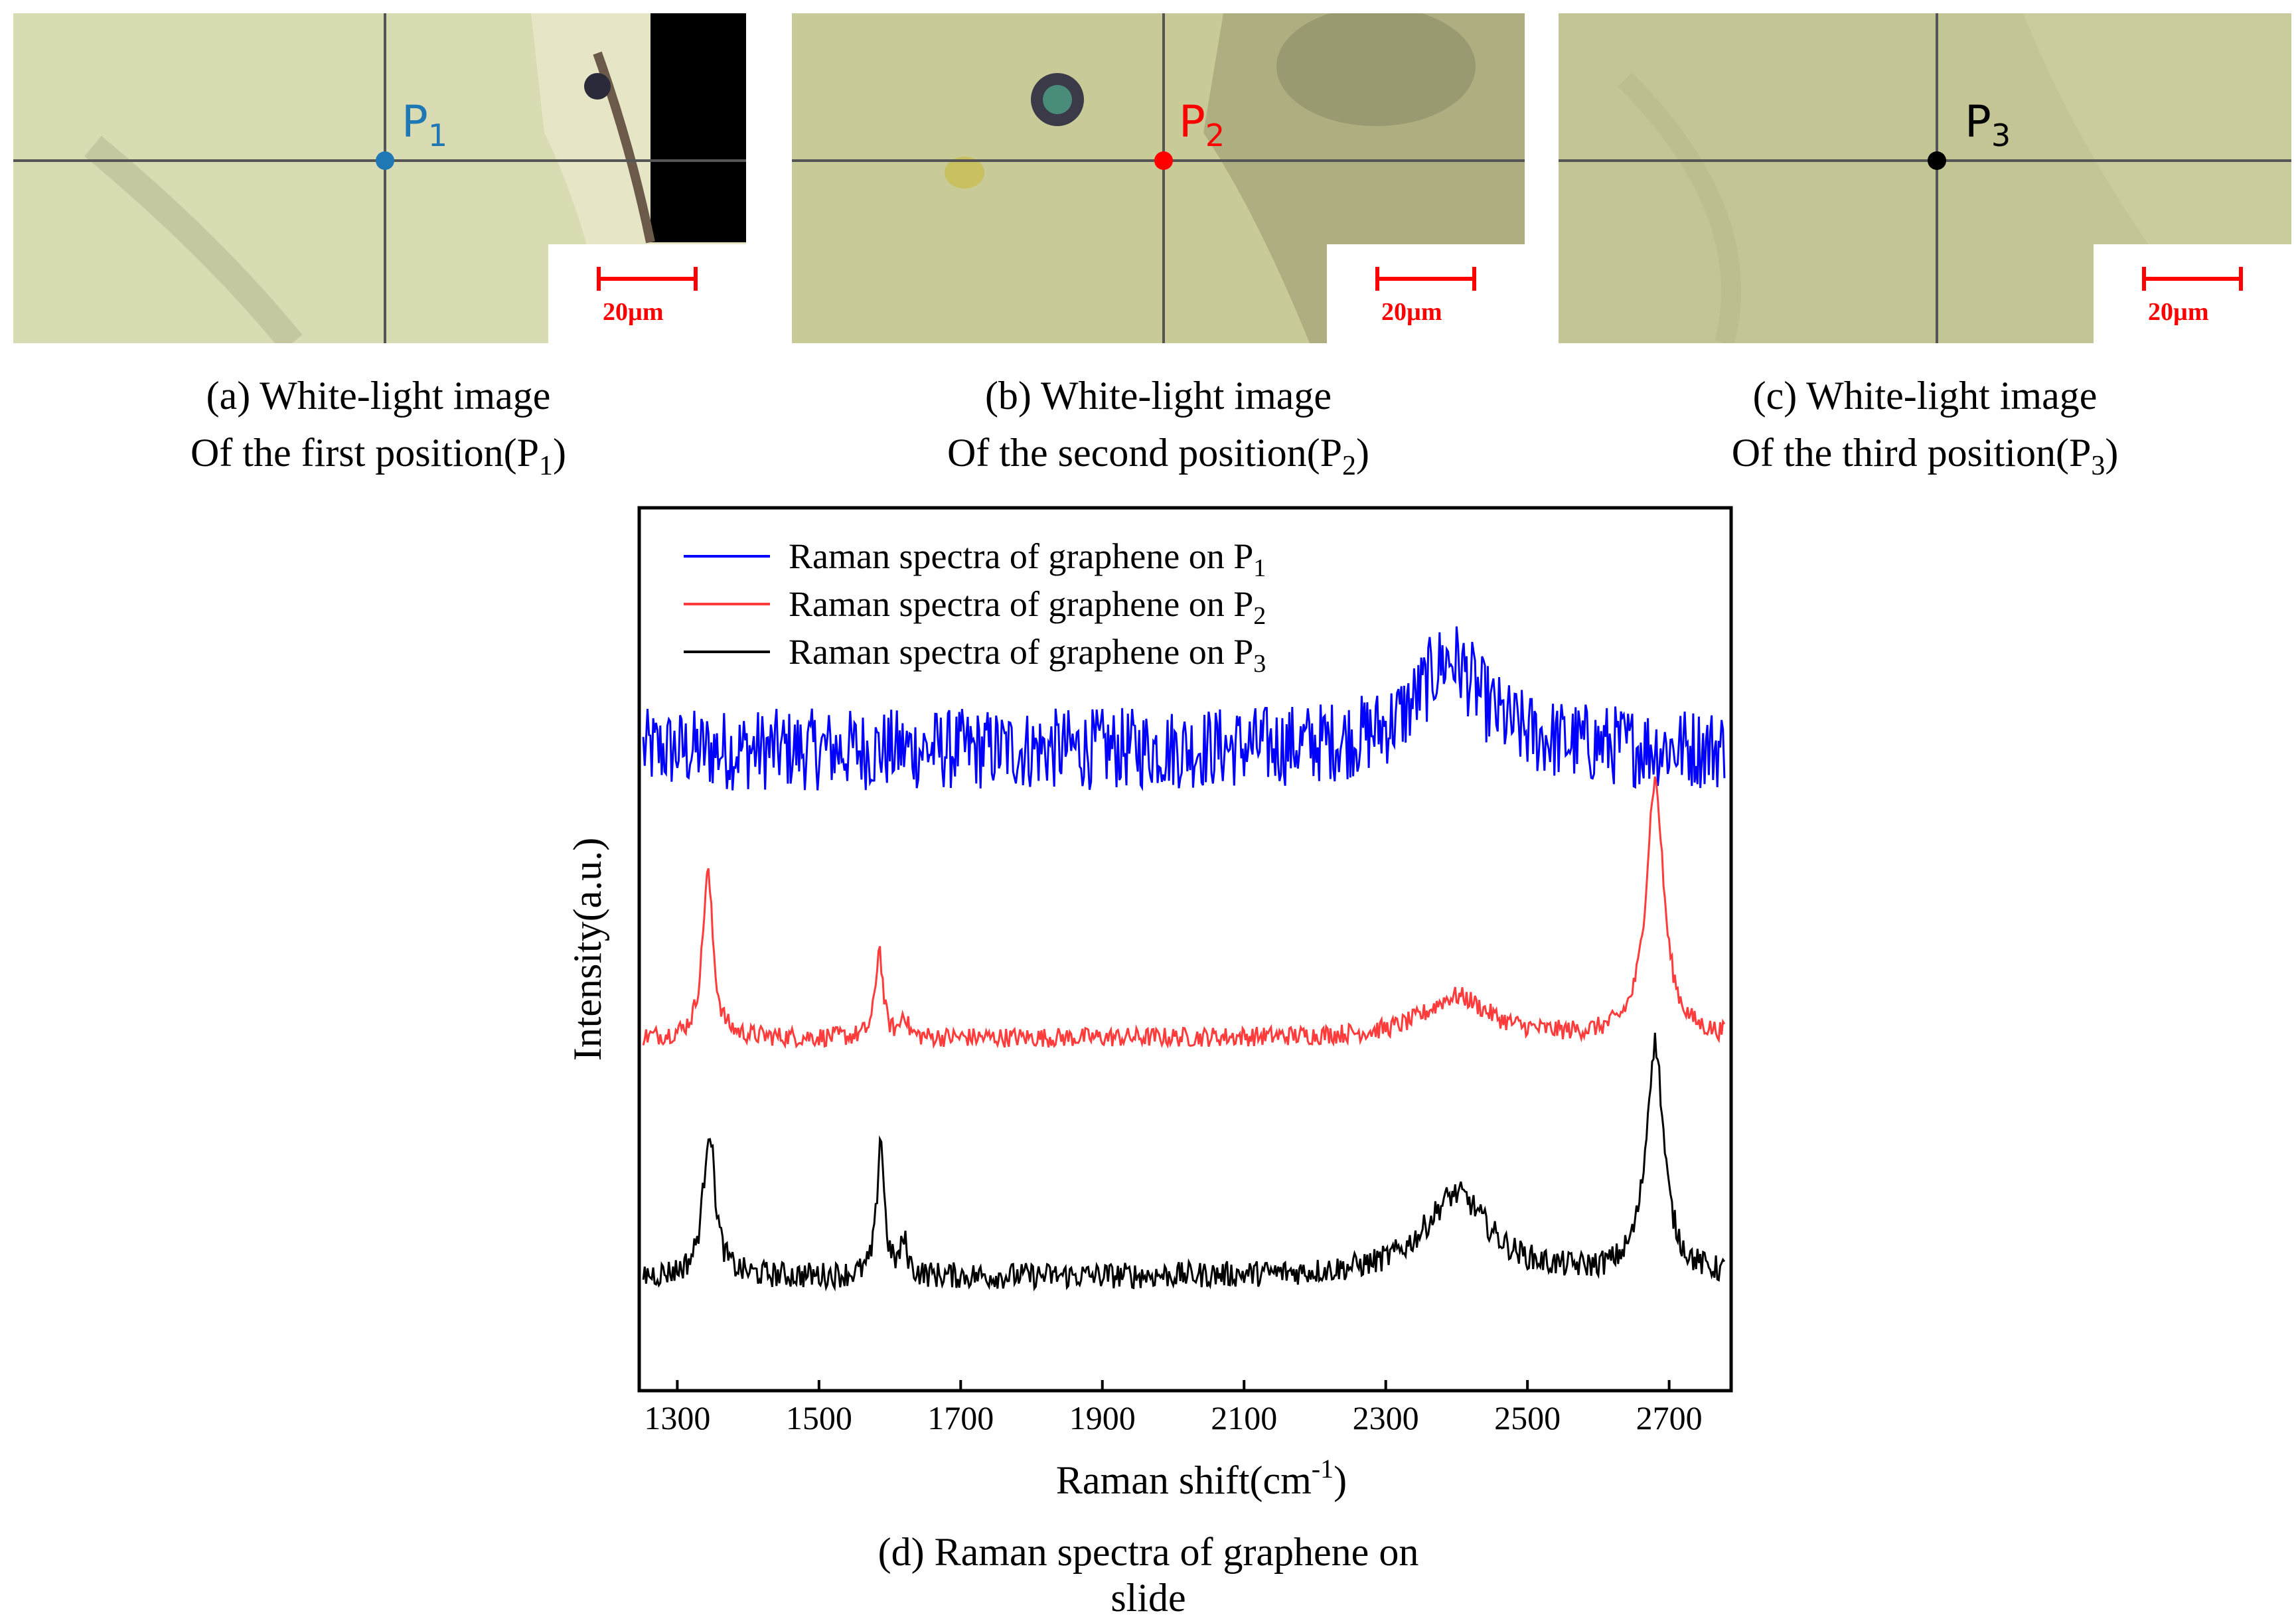 This screenshot has height=1621, width=2296. Describe the element at coordinates (1027, 607) in the screenshot. I see `legend-label-p2: Raman spectra of graphene on P2` at that location.